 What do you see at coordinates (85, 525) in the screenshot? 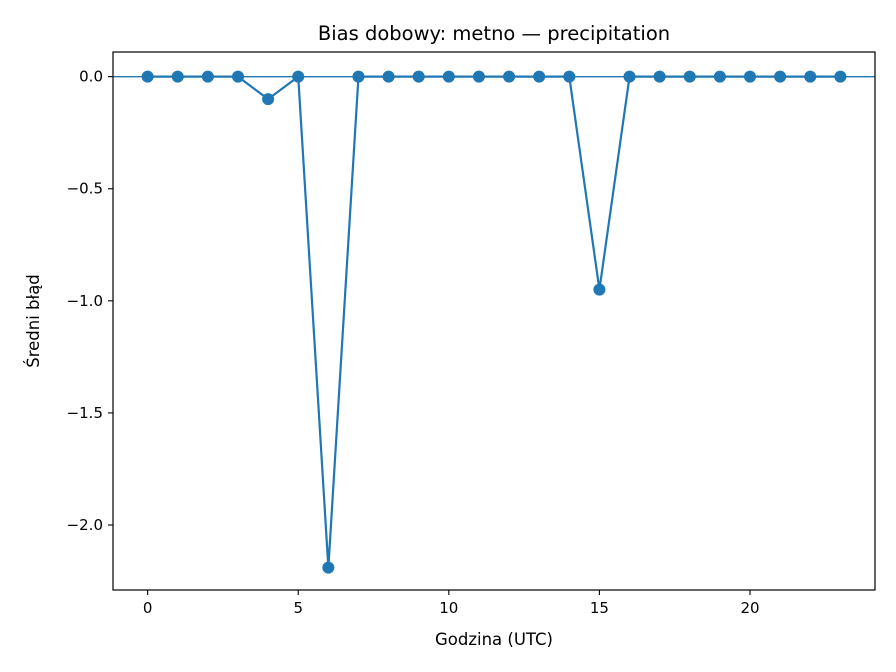
I see `y-tick-label: −2.0` at bounding box center [85, 525].